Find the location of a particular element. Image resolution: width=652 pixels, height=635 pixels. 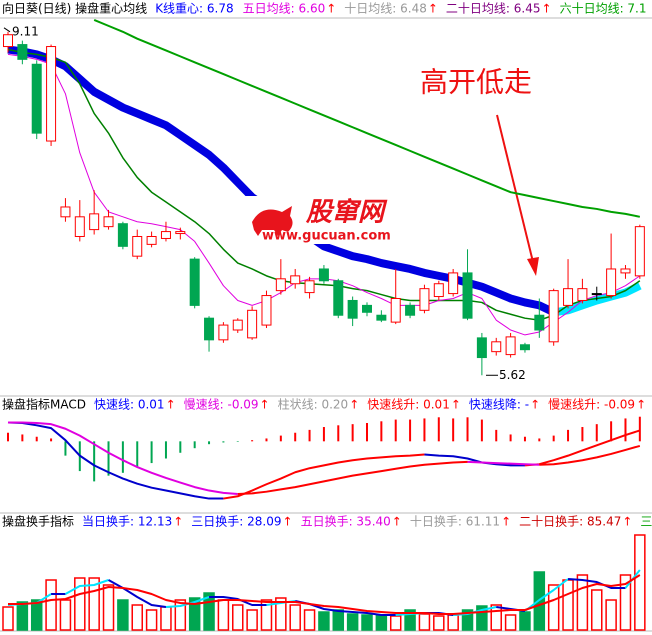

watermark-title: 股窜网 is located at coordinates (346, 213).